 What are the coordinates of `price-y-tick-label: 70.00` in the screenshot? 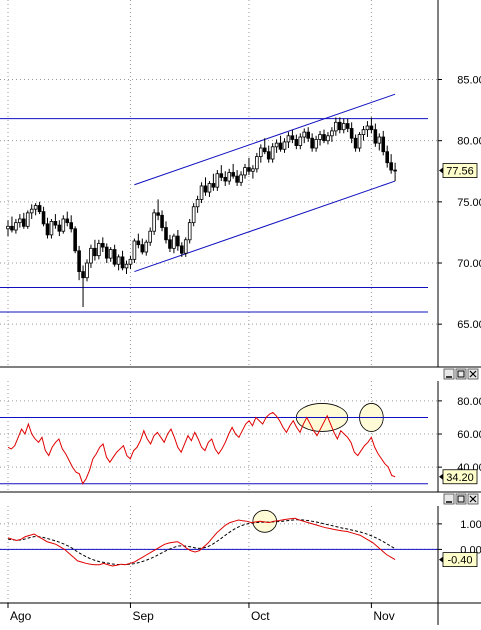 It's located at (469, 264).